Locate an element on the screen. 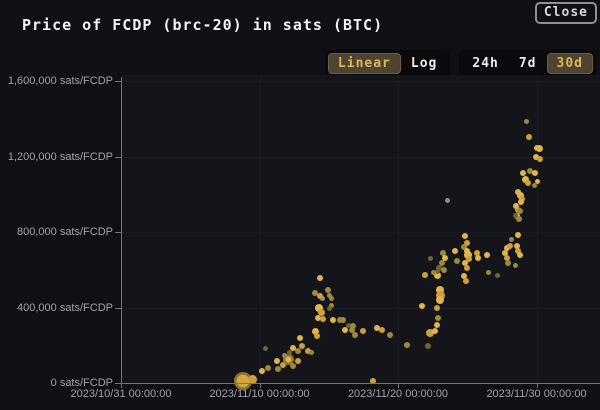 The height and width of the screenshot is (410, 600). scale-option-linear: Linear is located at coordinates (364, 63).